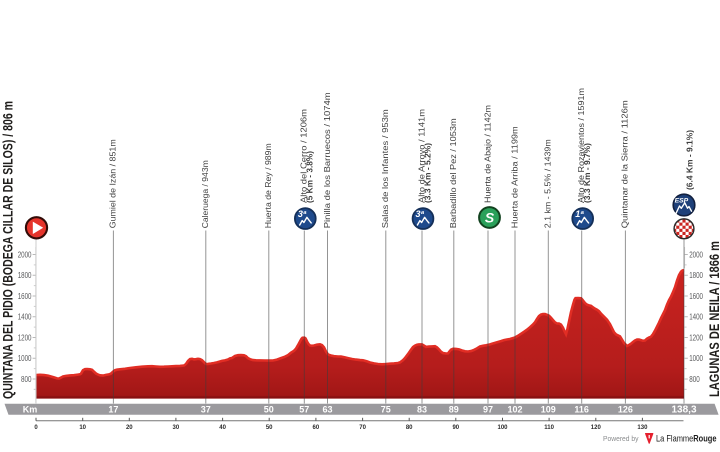  I want to click on svg-text: (3.3 Km - 5.2%), so click(427, 173).